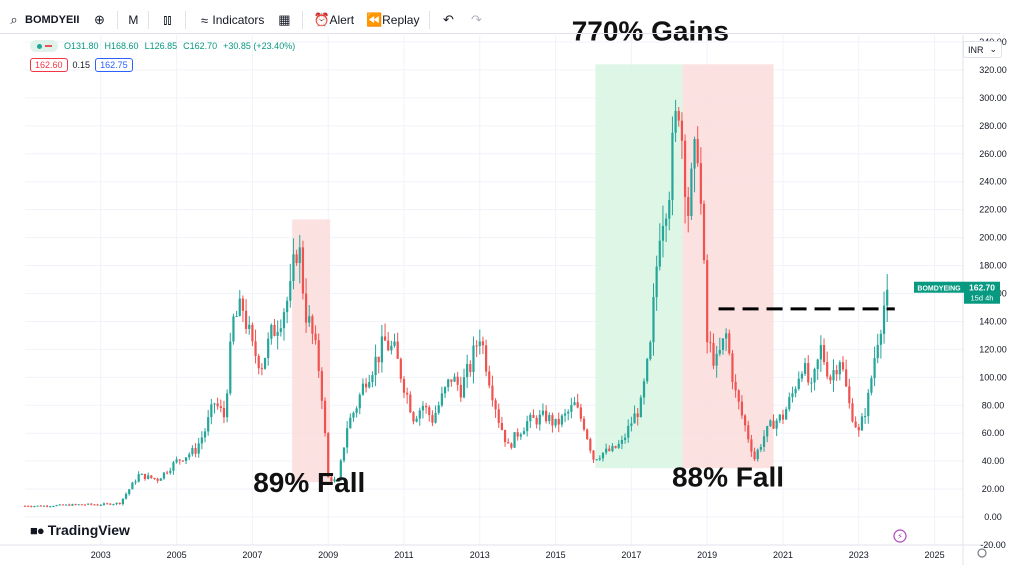 This screenshot has width=1024, height=576. Describe the element at coordinates (80, 530) in the screenshot. I see `tradingview-logo: ■● TradingView` at that location.